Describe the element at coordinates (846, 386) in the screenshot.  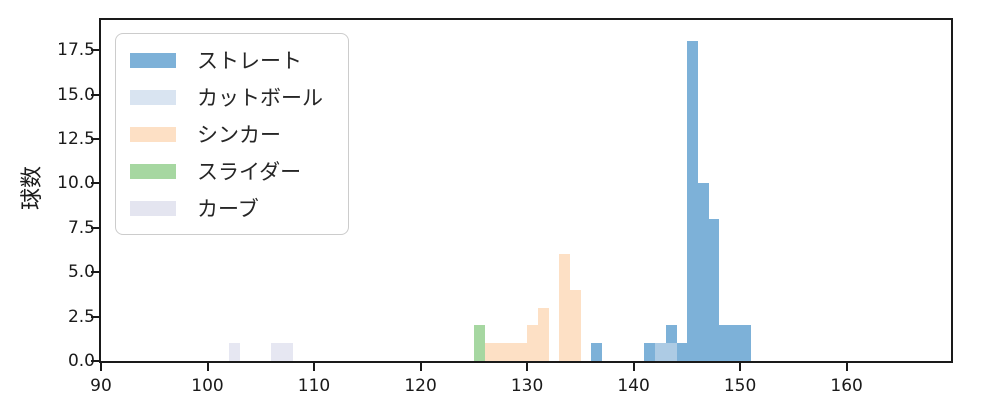
I see `x-tick-label: 160` at that location.